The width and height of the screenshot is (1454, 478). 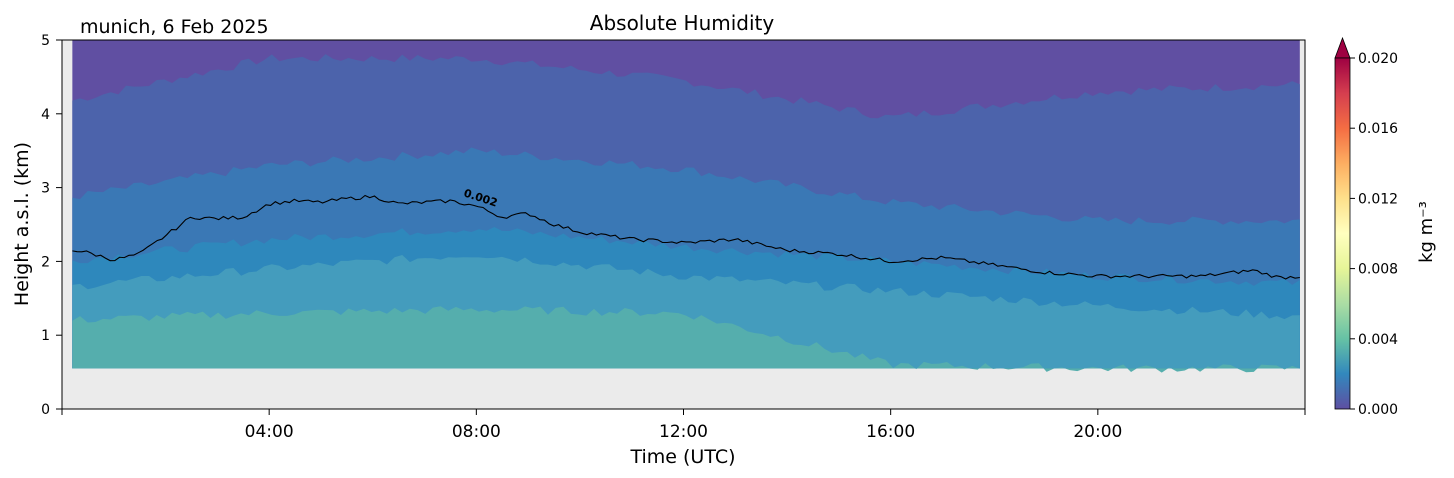 I want to click on y-tick-label: 0, so click(x=45, y=410).